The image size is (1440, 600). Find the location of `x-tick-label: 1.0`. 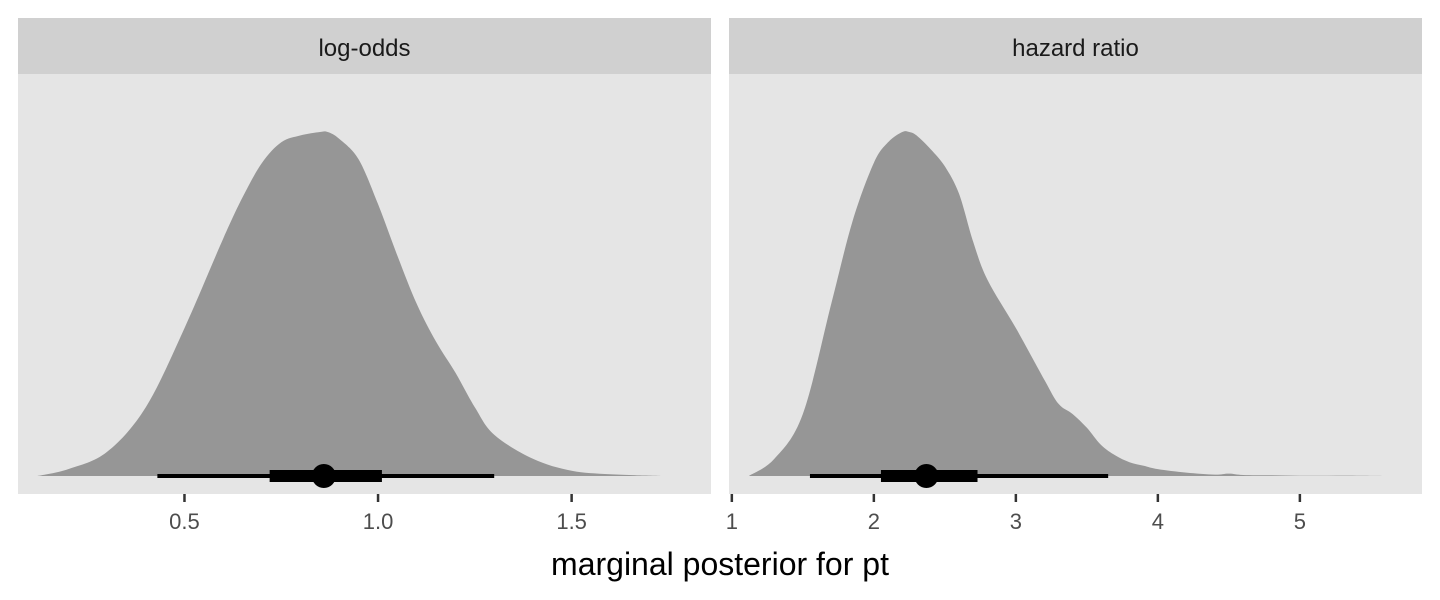

x-tick-label: 1.0 is located at coordinates (378, 521).